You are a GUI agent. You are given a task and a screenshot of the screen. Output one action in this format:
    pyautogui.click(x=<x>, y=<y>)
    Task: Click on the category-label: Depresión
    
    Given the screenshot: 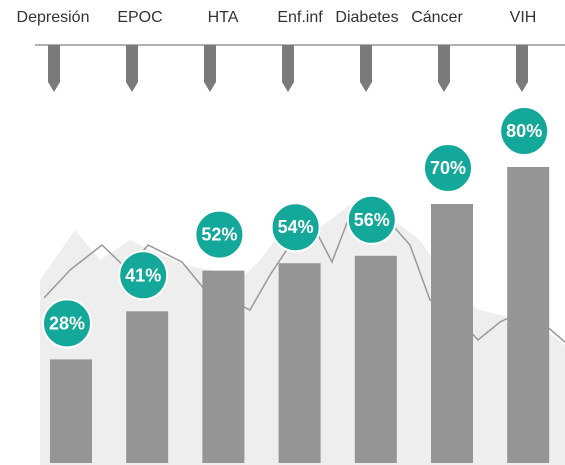 What is the action you would take?
    pyautogui.click(x=53, y=17)
    